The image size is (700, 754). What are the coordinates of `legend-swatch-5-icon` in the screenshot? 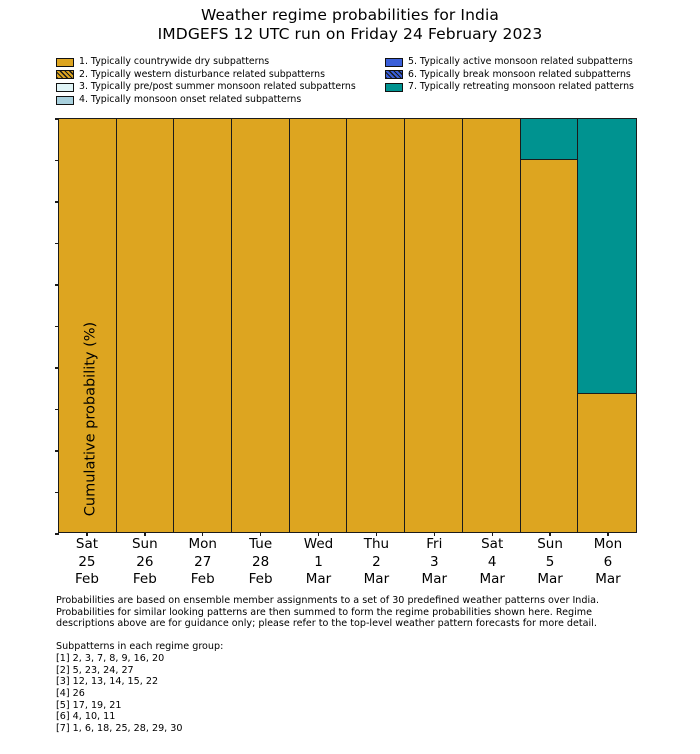 It's located at (394, 62).